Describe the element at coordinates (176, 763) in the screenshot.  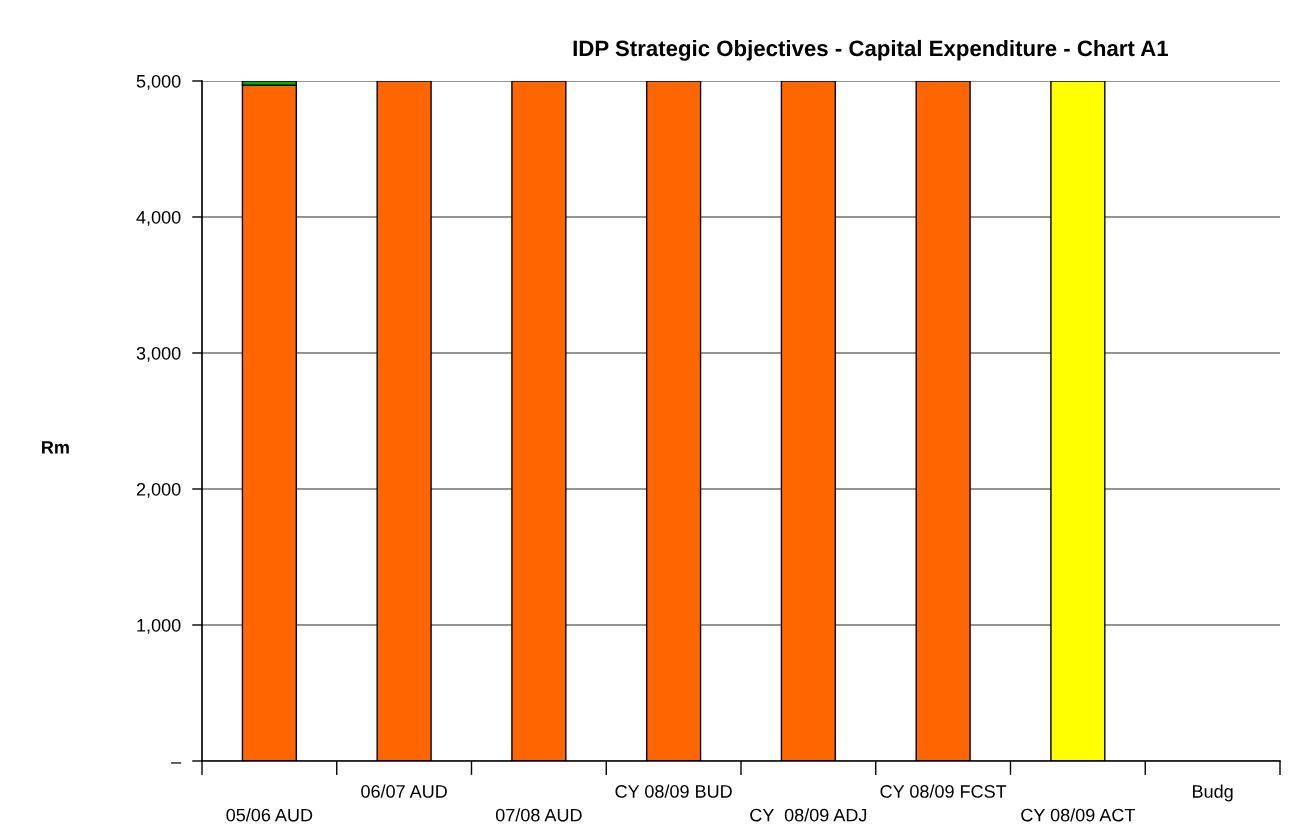
I see `y-tick-label: –` at that location.